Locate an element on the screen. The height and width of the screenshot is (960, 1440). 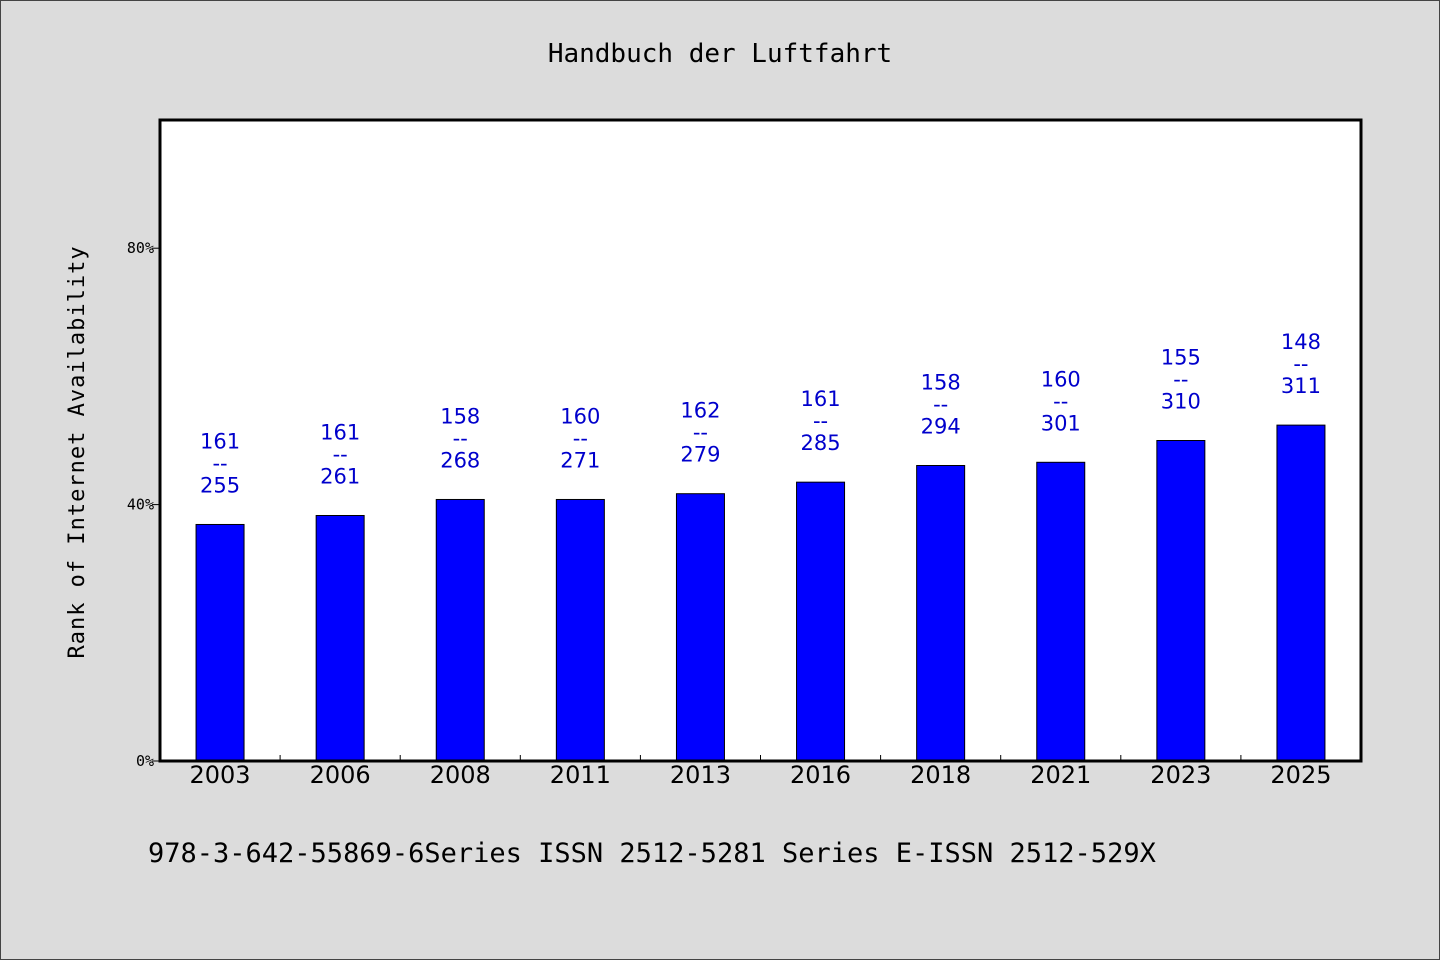
data-label-top-2011: 160 is located at coordinates (580, 416).